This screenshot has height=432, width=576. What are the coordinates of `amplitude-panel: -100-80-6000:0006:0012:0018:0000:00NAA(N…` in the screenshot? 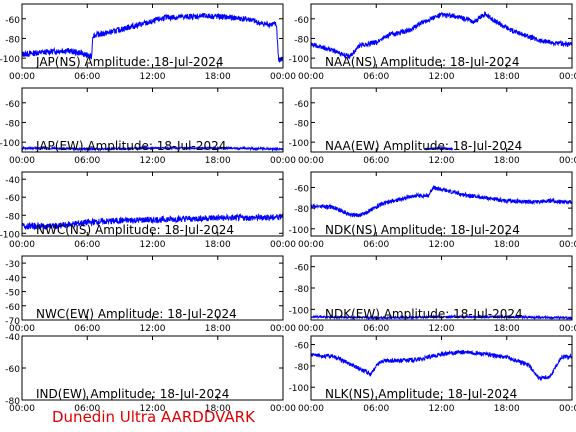 It's located at (432, 42).